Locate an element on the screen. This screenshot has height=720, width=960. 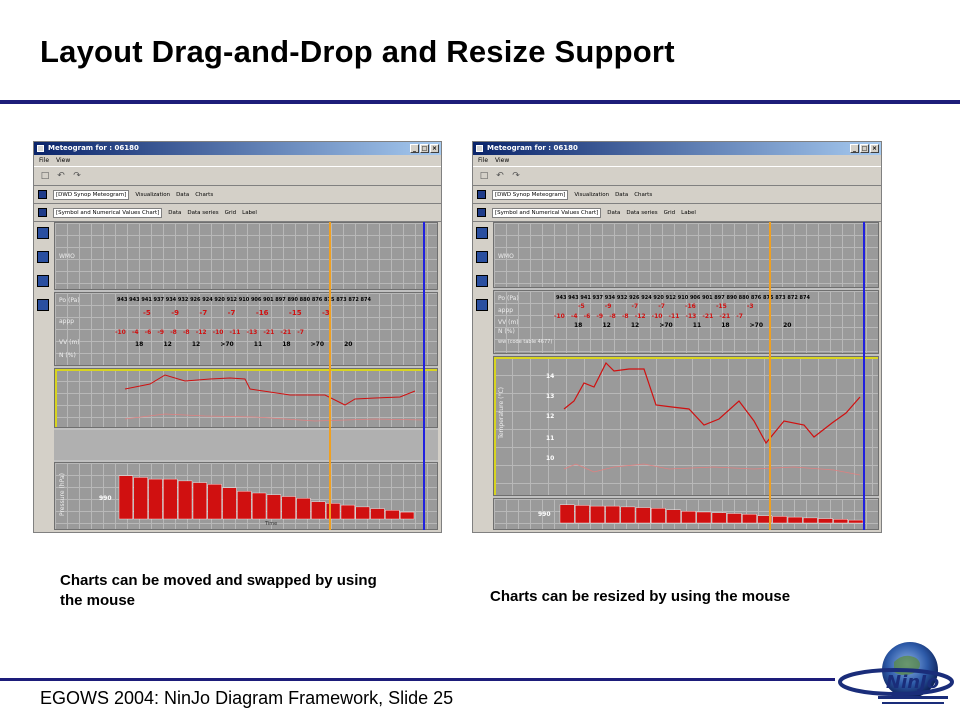
window-title: Meteogram for : 06180 is located at coordinates (532, 148).